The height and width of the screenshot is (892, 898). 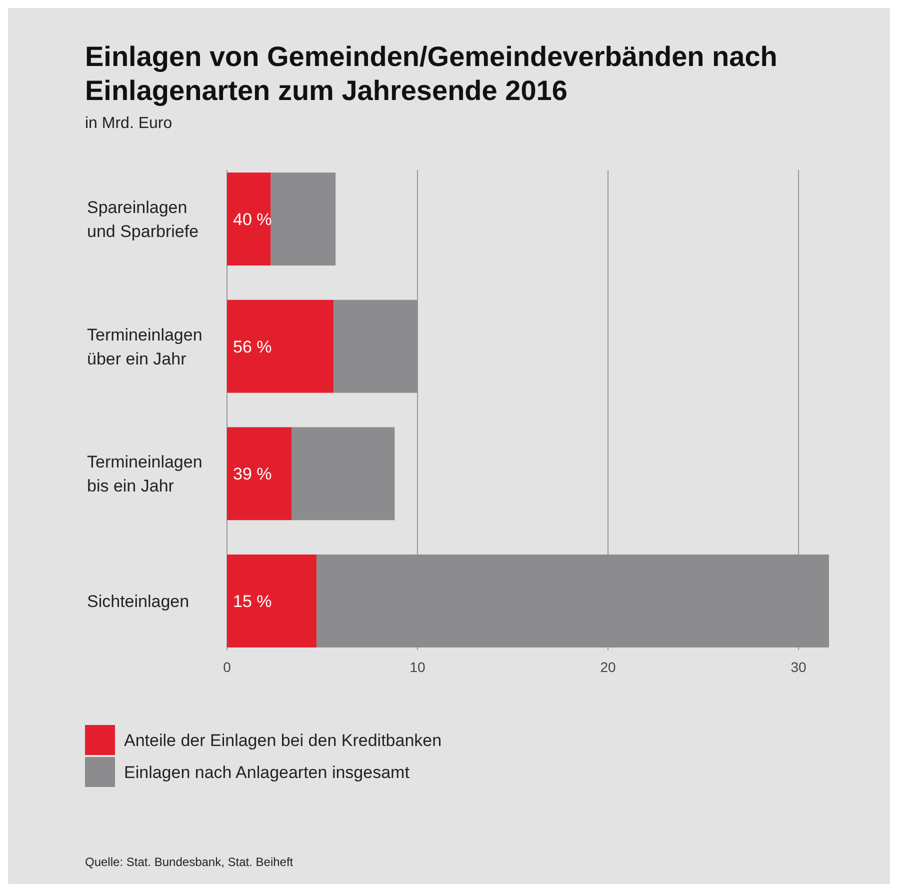 What do you see at coordinates (252, 220) in the screenshot?
I see `annotation: 40 %` at bounding box center [252, 220].